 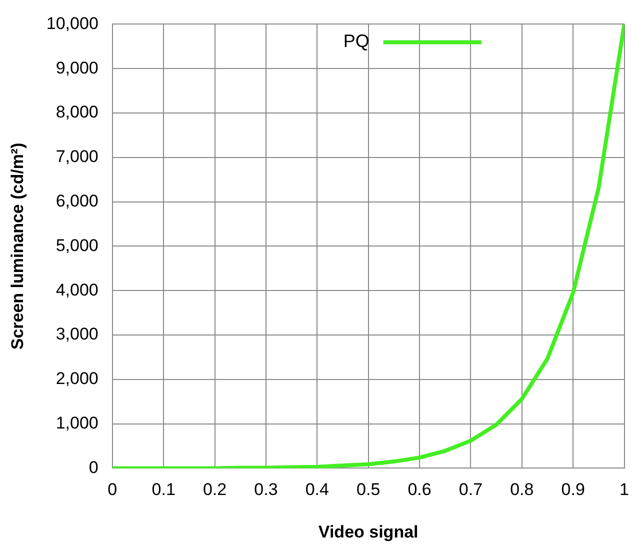 What do you see at coordinates (164, 490) in the screenshot?
I see `x-tick-label: 0.1` at bounding box center [164, 490].